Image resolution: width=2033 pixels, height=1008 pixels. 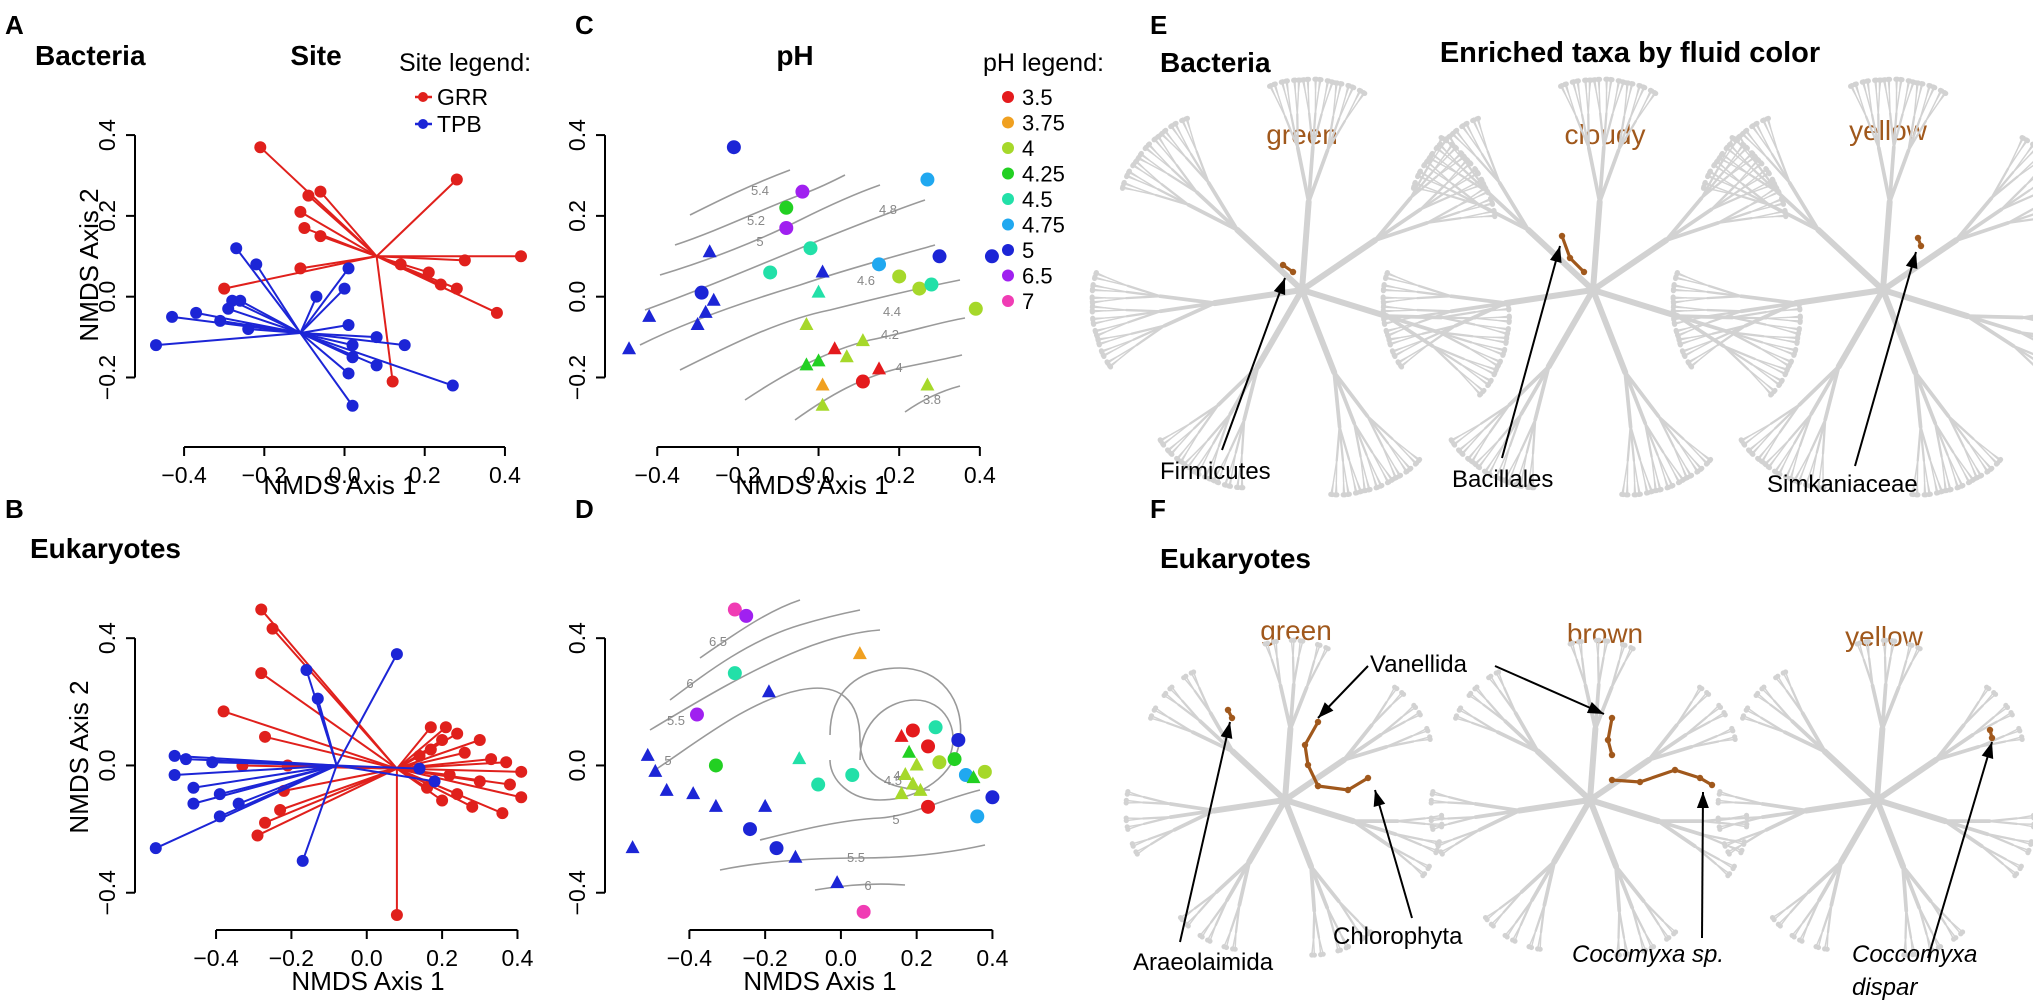 What do you see at coordinates (79, 756) in the screenshot?
I see `axis-b-ylabel: NMDS Axis 2` at bounding box center [79, 756].